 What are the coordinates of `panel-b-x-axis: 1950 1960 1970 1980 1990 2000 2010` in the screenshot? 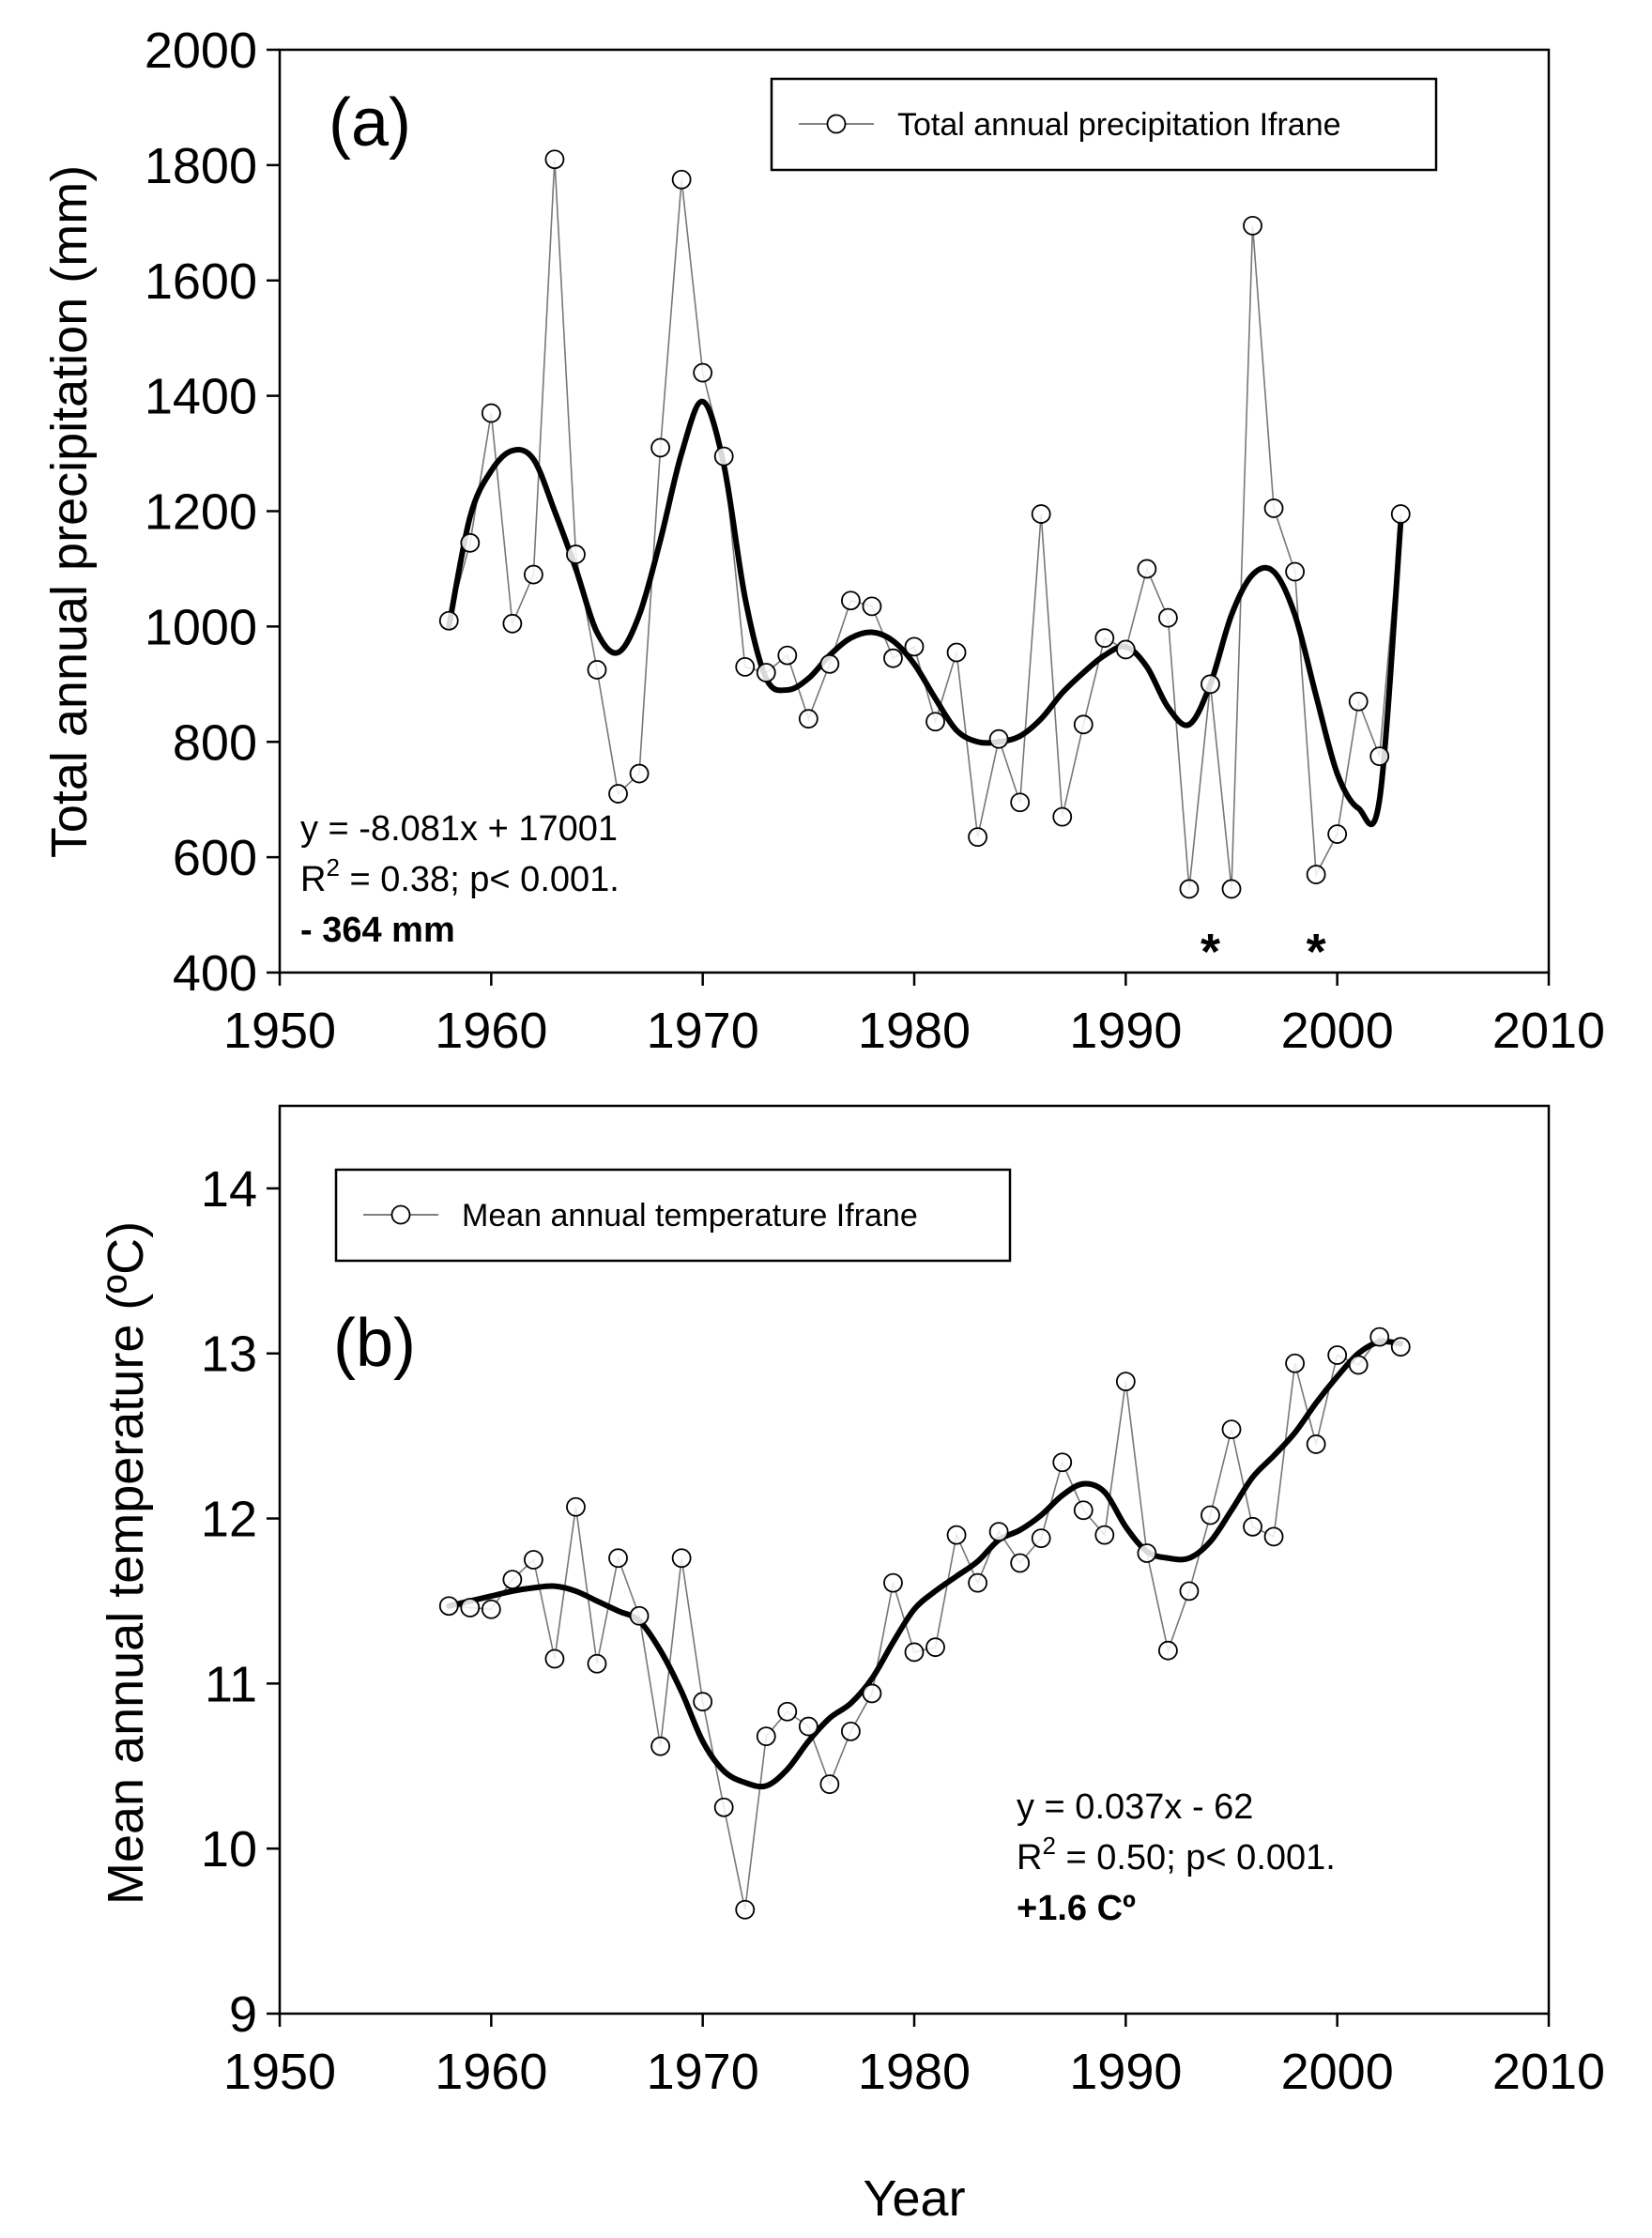 It's located at (914, 2057).